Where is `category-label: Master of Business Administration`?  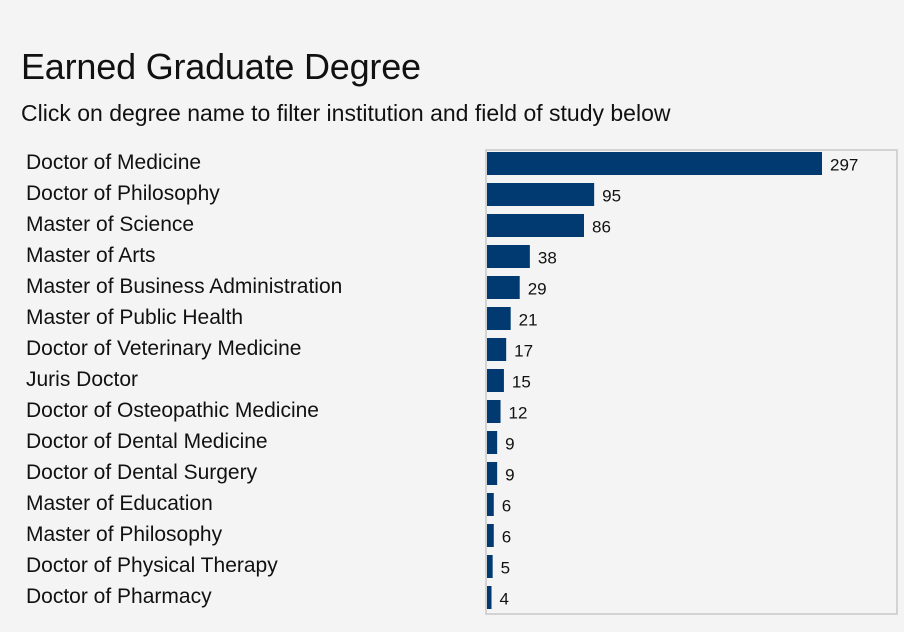
category-label: Master of Business Administration is located at coordinates (184, 286).